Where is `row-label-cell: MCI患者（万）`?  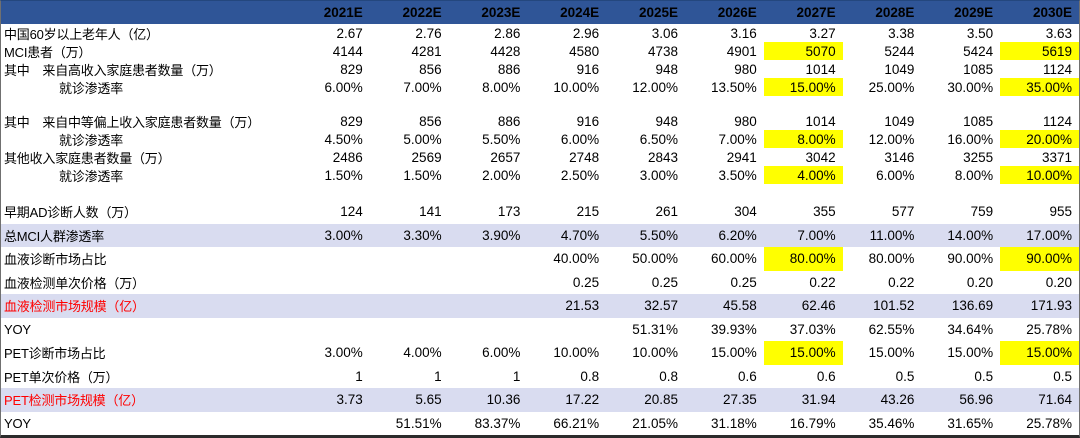 row-label-cell: MCI患者（万） is located at coordinates (48, 52).